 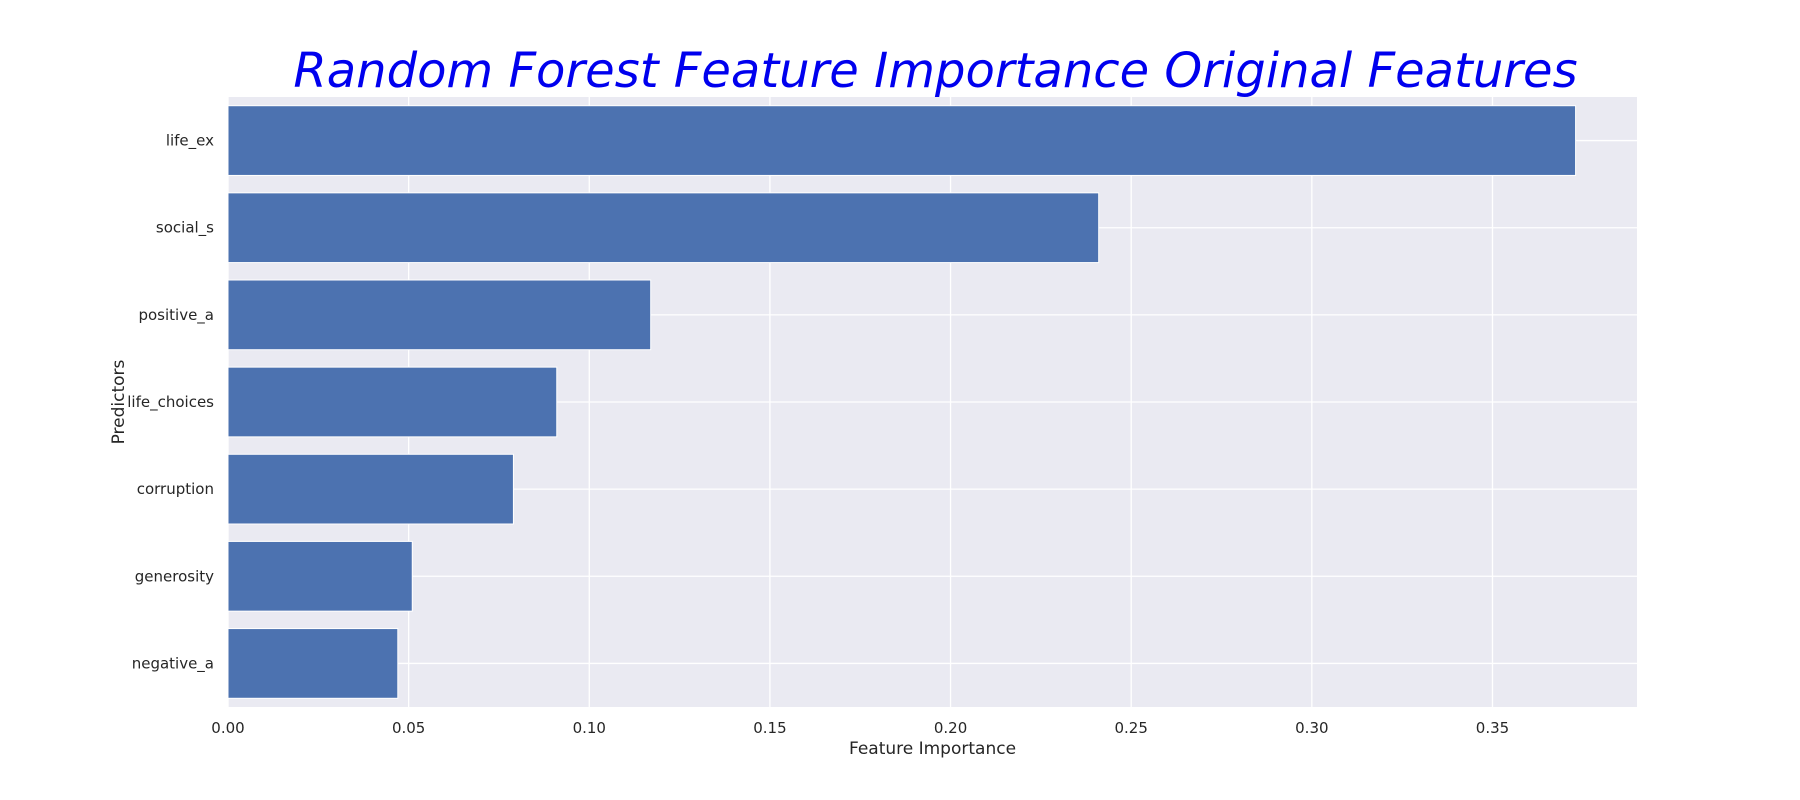 What do you see at coordinates (175, 489) in the screenshot?
I see `y-tick-label: corruption` at bounding box center [175, 489].